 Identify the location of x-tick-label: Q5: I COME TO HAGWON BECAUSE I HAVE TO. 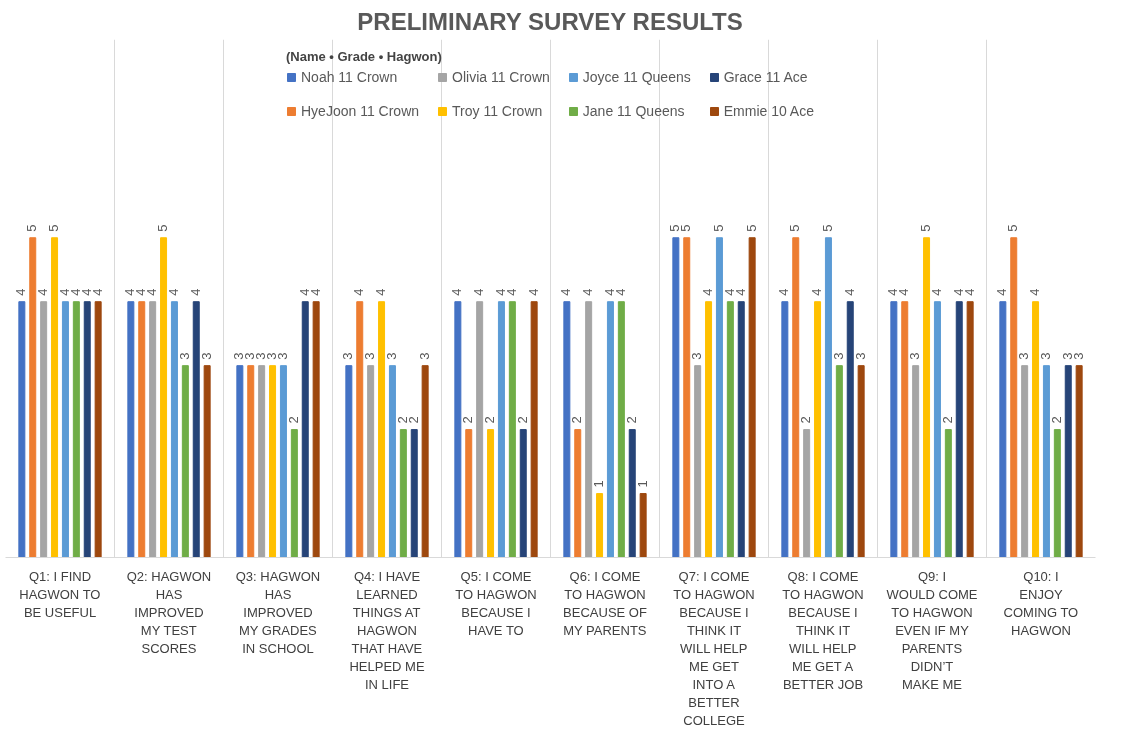
(496, 603).